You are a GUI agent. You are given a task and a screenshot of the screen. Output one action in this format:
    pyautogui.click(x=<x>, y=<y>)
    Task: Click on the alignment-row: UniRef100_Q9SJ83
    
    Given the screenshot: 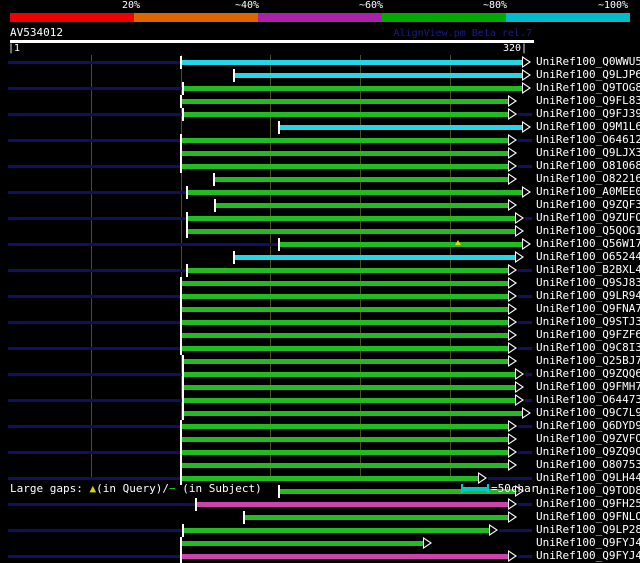 What is the action you would take?
    pyautogui.click(x=320, y=283)
    